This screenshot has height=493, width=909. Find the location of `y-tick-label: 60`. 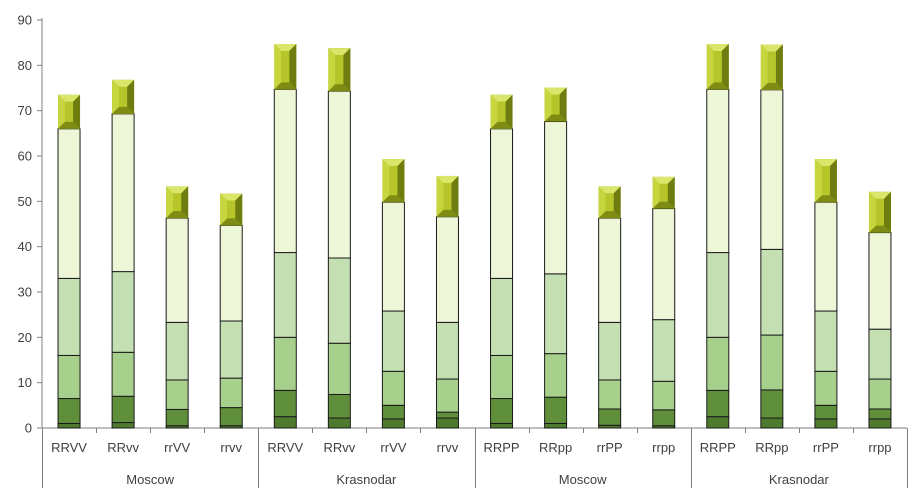

y-tick-label: 60 is located at coordinates (25, 156).